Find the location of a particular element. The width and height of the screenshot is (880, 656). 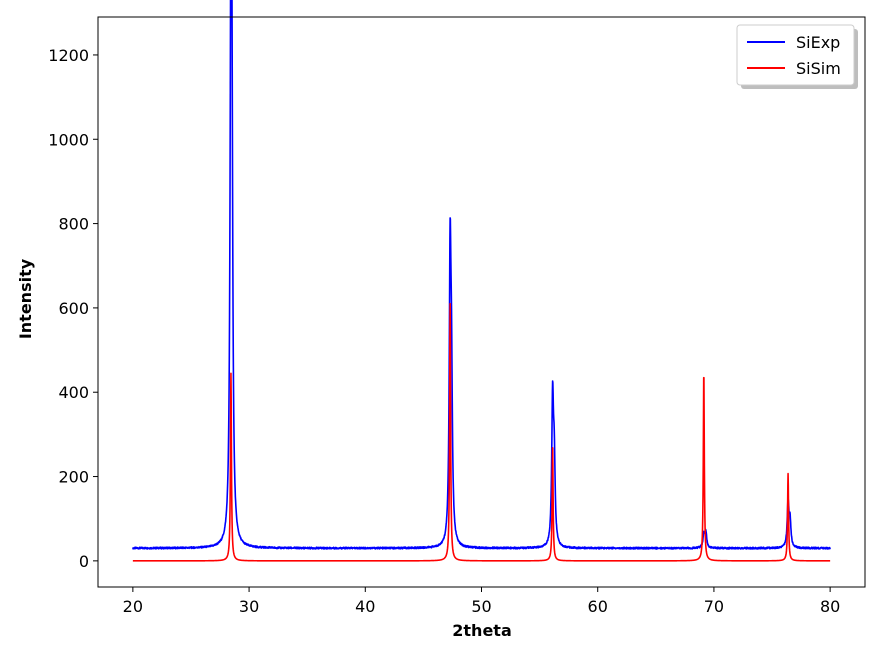

x-axis: 20 30 40 50 60 70 80 is located at coordinates (481, 601).